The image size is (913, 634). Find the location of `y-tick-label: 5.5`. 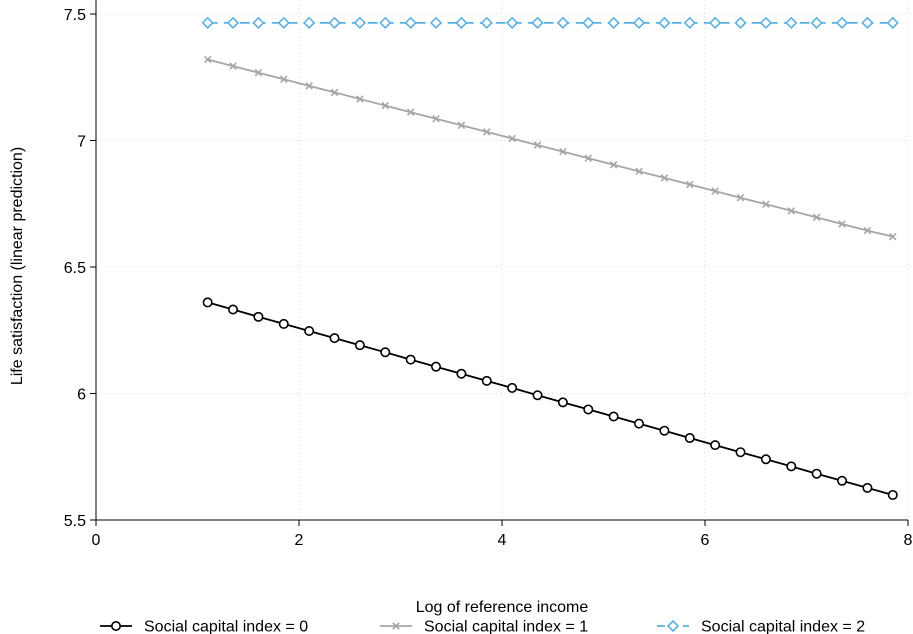

y-tick-label: 5.5 is located at coordinates (75, 521).